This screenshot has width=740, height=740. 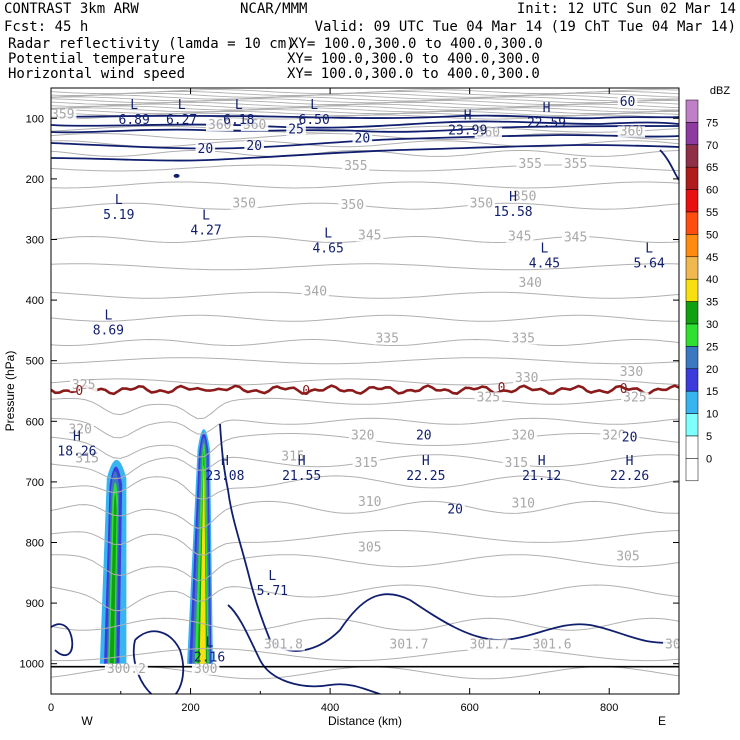 I want to click on colorbar-level-label: 25, so click(x=712, y=347).